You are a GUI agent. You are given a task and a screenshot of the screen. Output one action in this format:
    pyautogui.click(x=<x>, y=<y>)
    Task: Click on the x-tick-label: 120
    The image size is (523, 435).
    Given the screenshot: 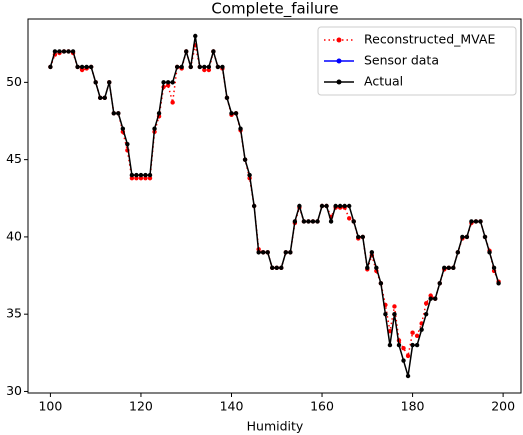 What is the action you would take?
    pyautogui.click(x=141, y=406)
    